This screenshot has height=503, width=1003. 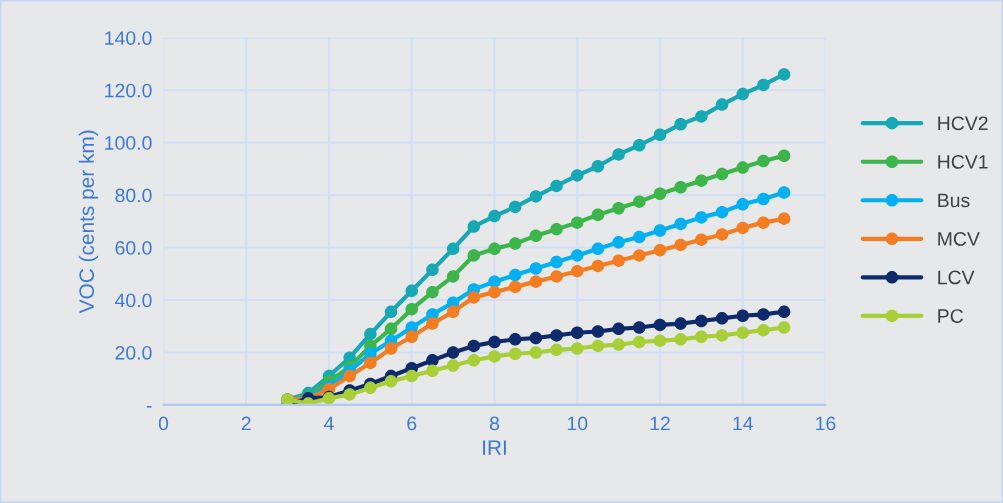 What do you see at coordinates (963, 123) in the screenshot?
I see `legend-label: HCV2` at bounding box center [963, 123].